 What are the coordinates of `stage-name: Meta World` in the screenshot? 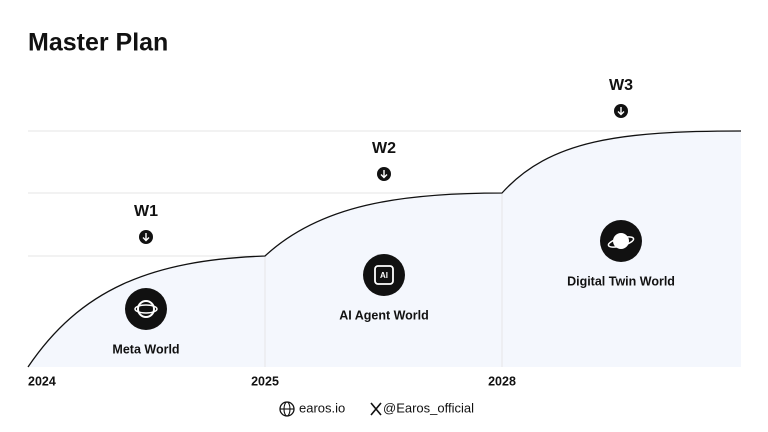 It's located at (145, 349).